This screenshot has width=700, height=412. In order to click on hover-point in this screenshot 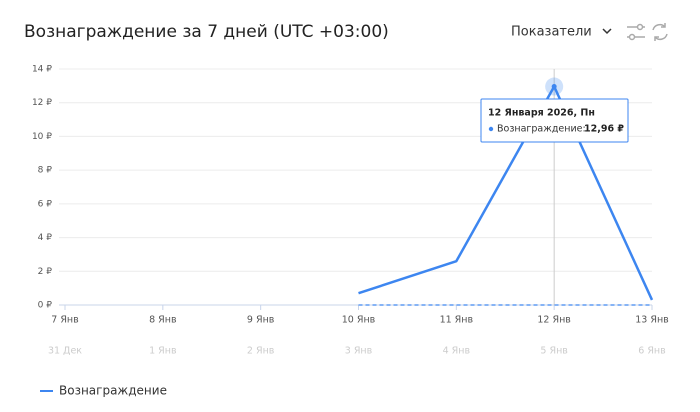, I will do `click(554, 87)`.